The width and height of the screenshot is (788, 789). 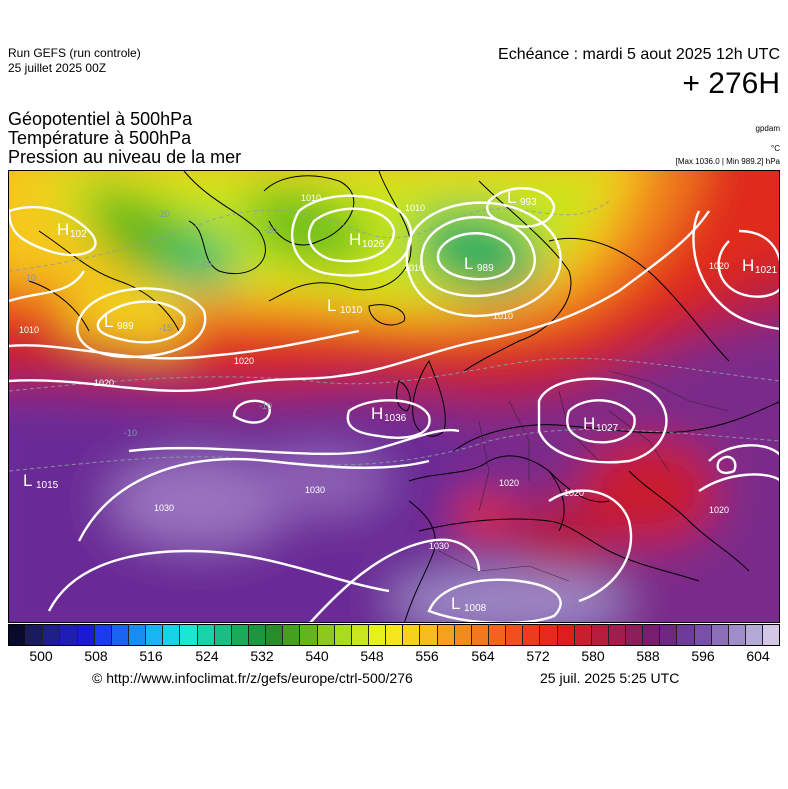 I want to click on color-scale-tick: 532, so click(x=262, y=656).